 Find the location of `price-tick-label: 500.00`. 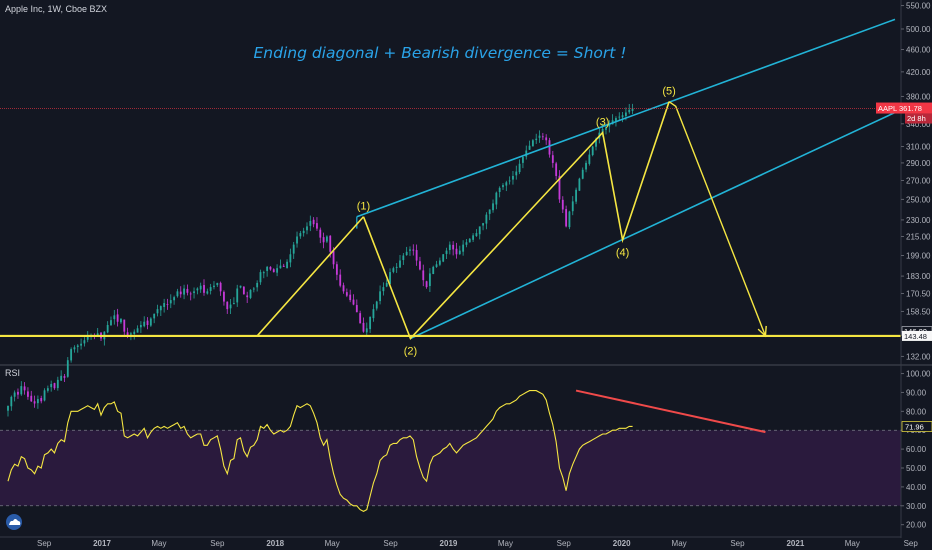

price-tick-label: 500.00 is located at coordinates (918, 29).